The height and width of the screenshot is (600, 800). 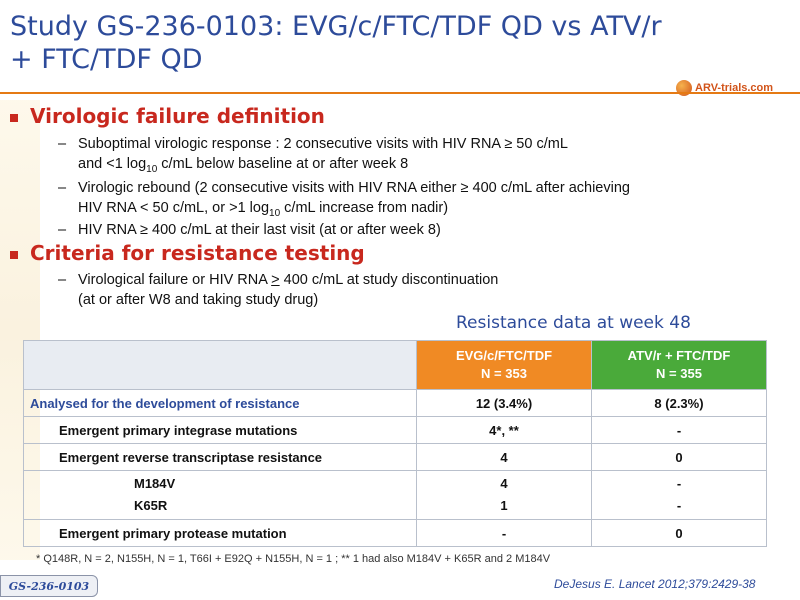 What do you see at coordinates (106, 59) in the screenshot?
I see `title-line-2: + FTC/TDF QD` at bounding box center [106, 59].